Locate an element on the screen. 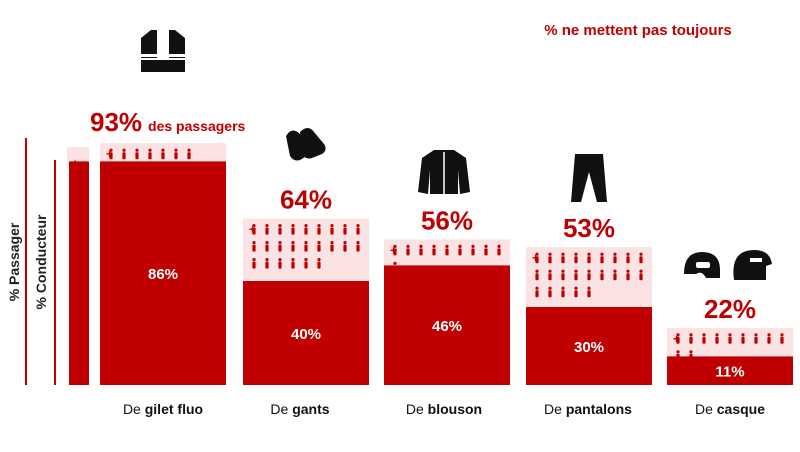 Image resolution: width=800 pixels, height=452 pixels. bar-group-casque: +11% 22% De casque is located at coordinates (730, 355).